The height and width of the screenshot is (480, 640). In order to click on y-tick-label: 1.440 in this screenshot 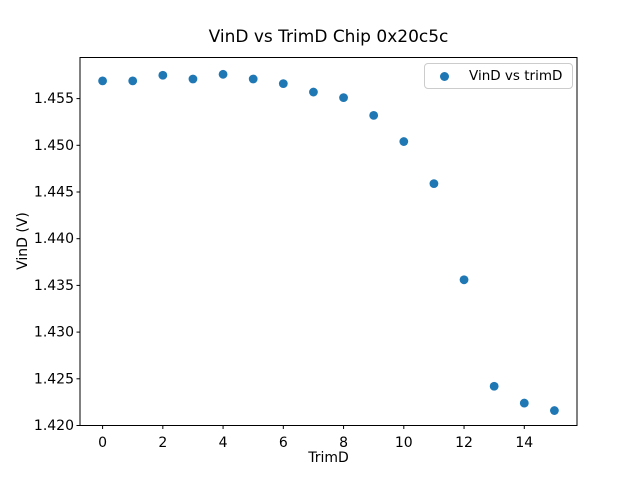, I will do `click(54, 239)`.